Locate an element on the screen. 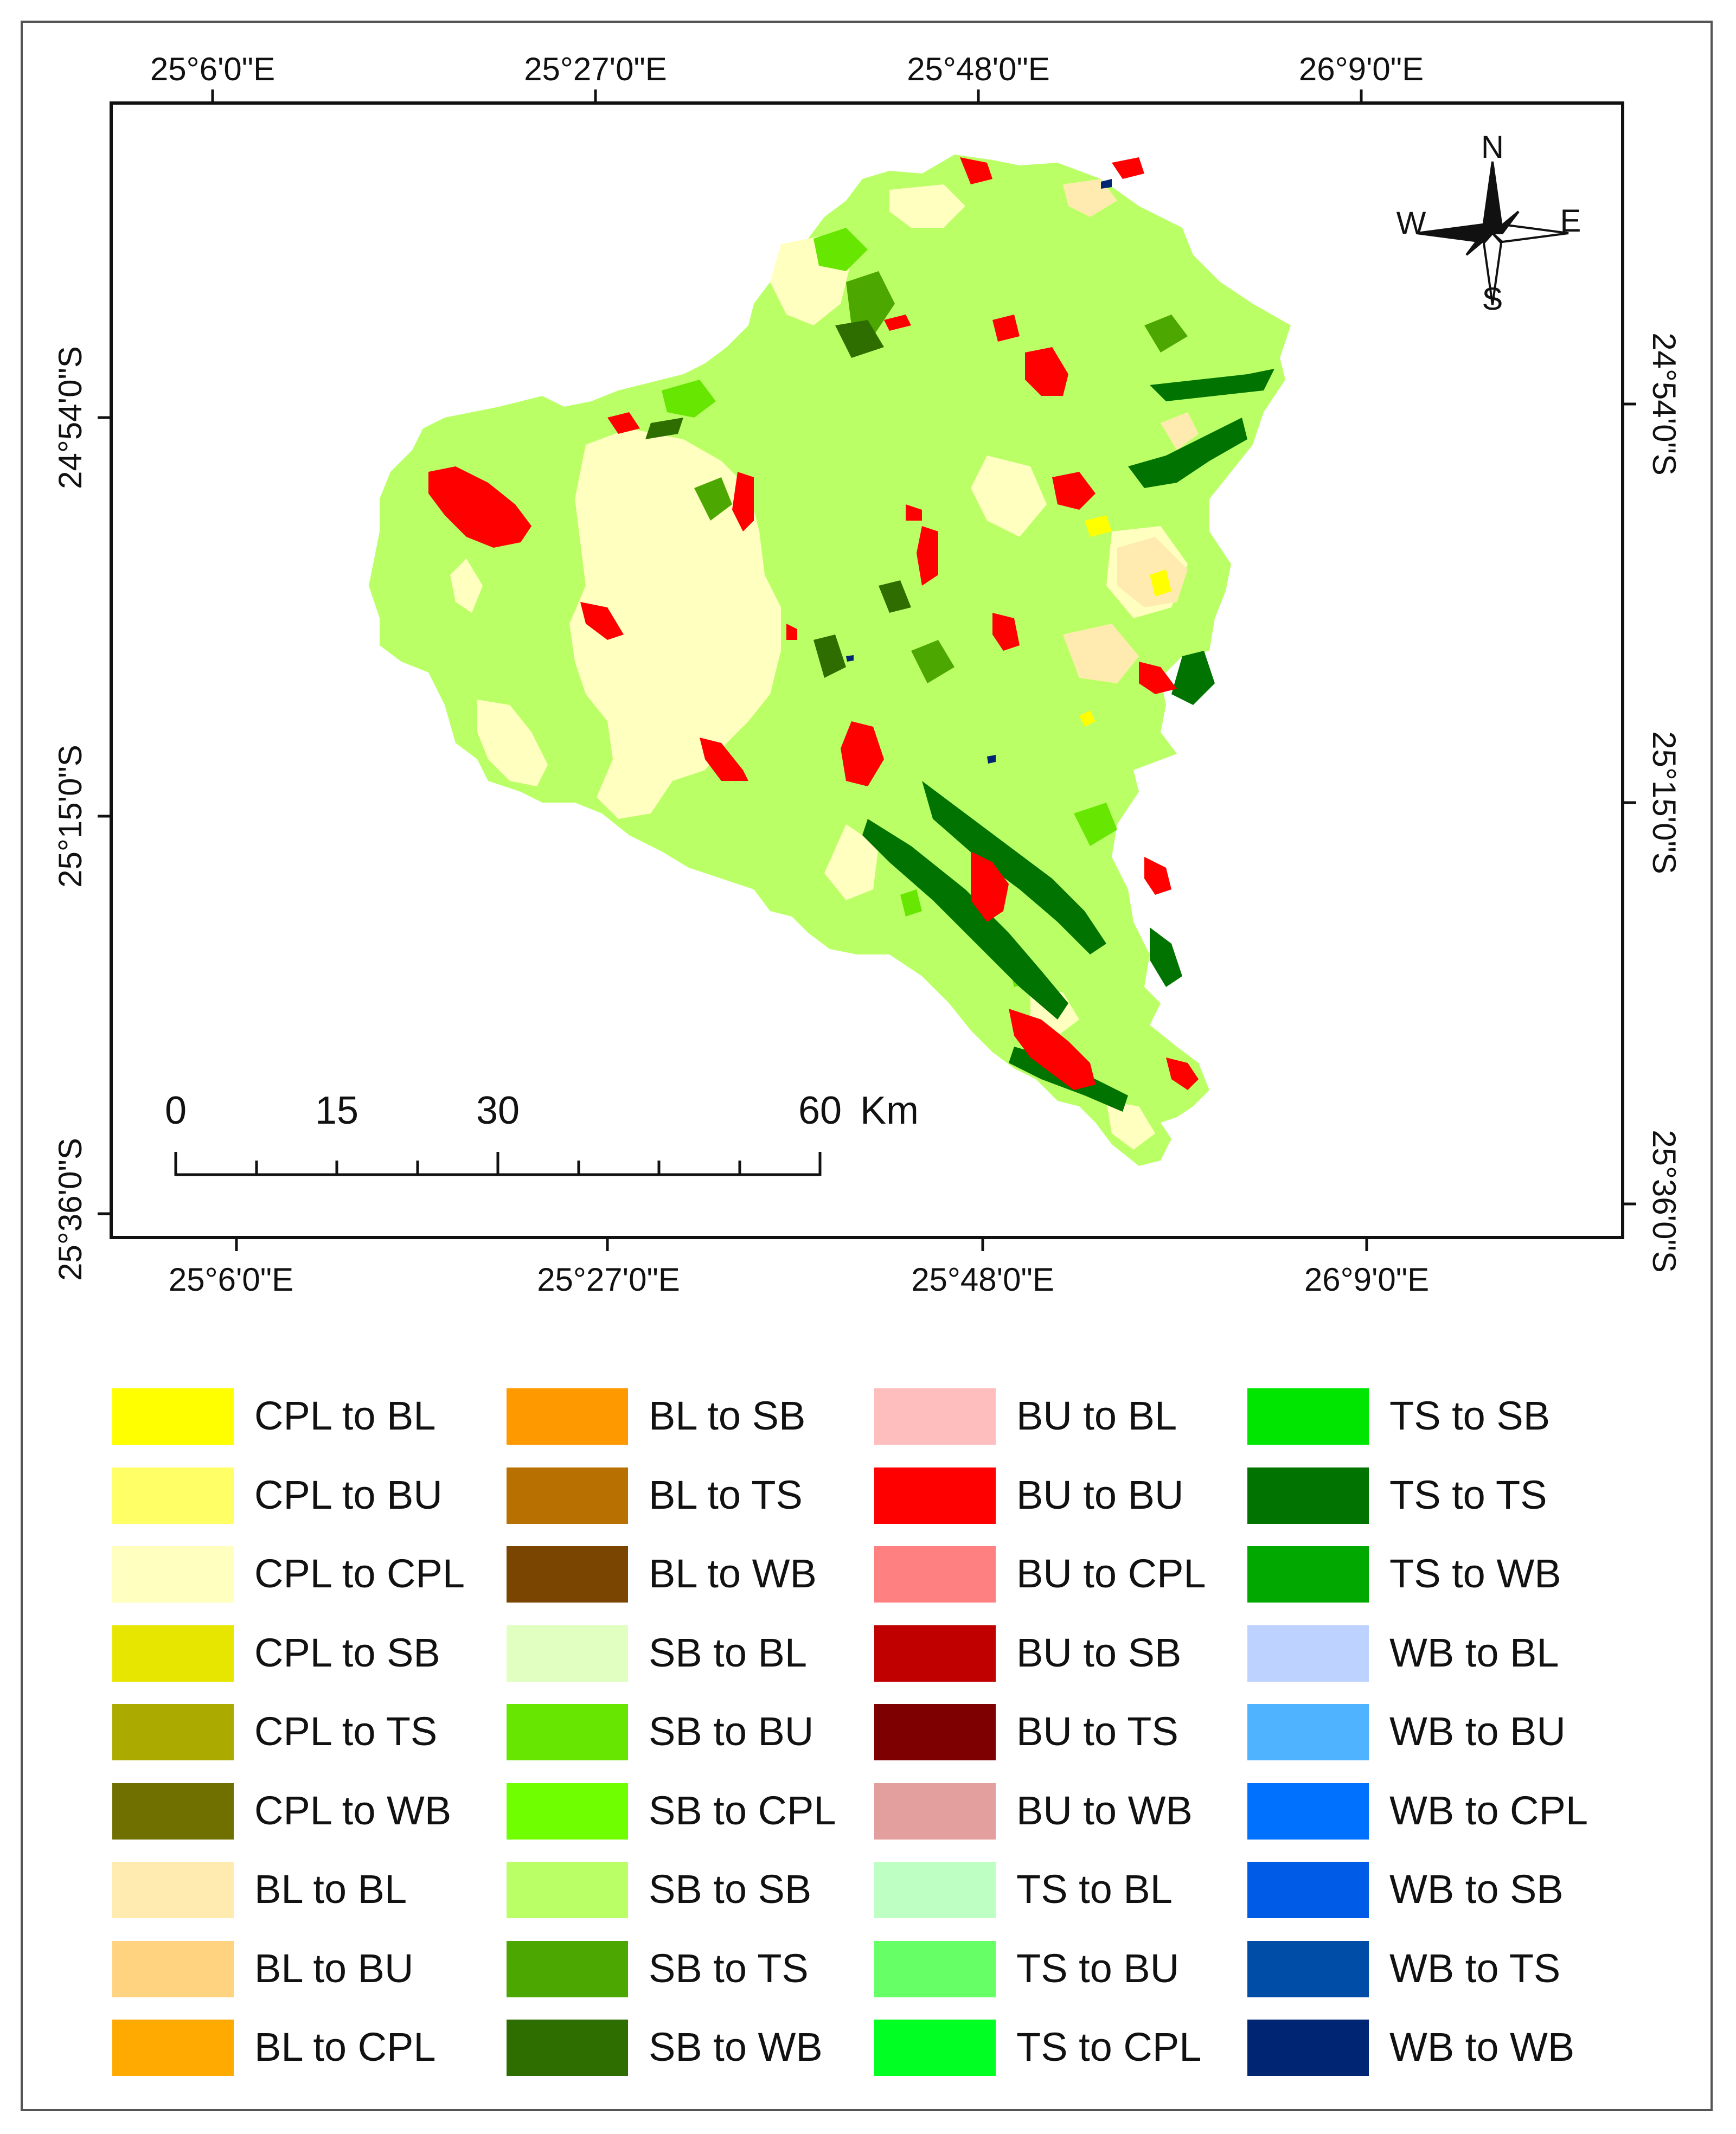 This screenshot has height=2134, width=1736. legend-label: SB to BL is located at coordinates (729, 1653).